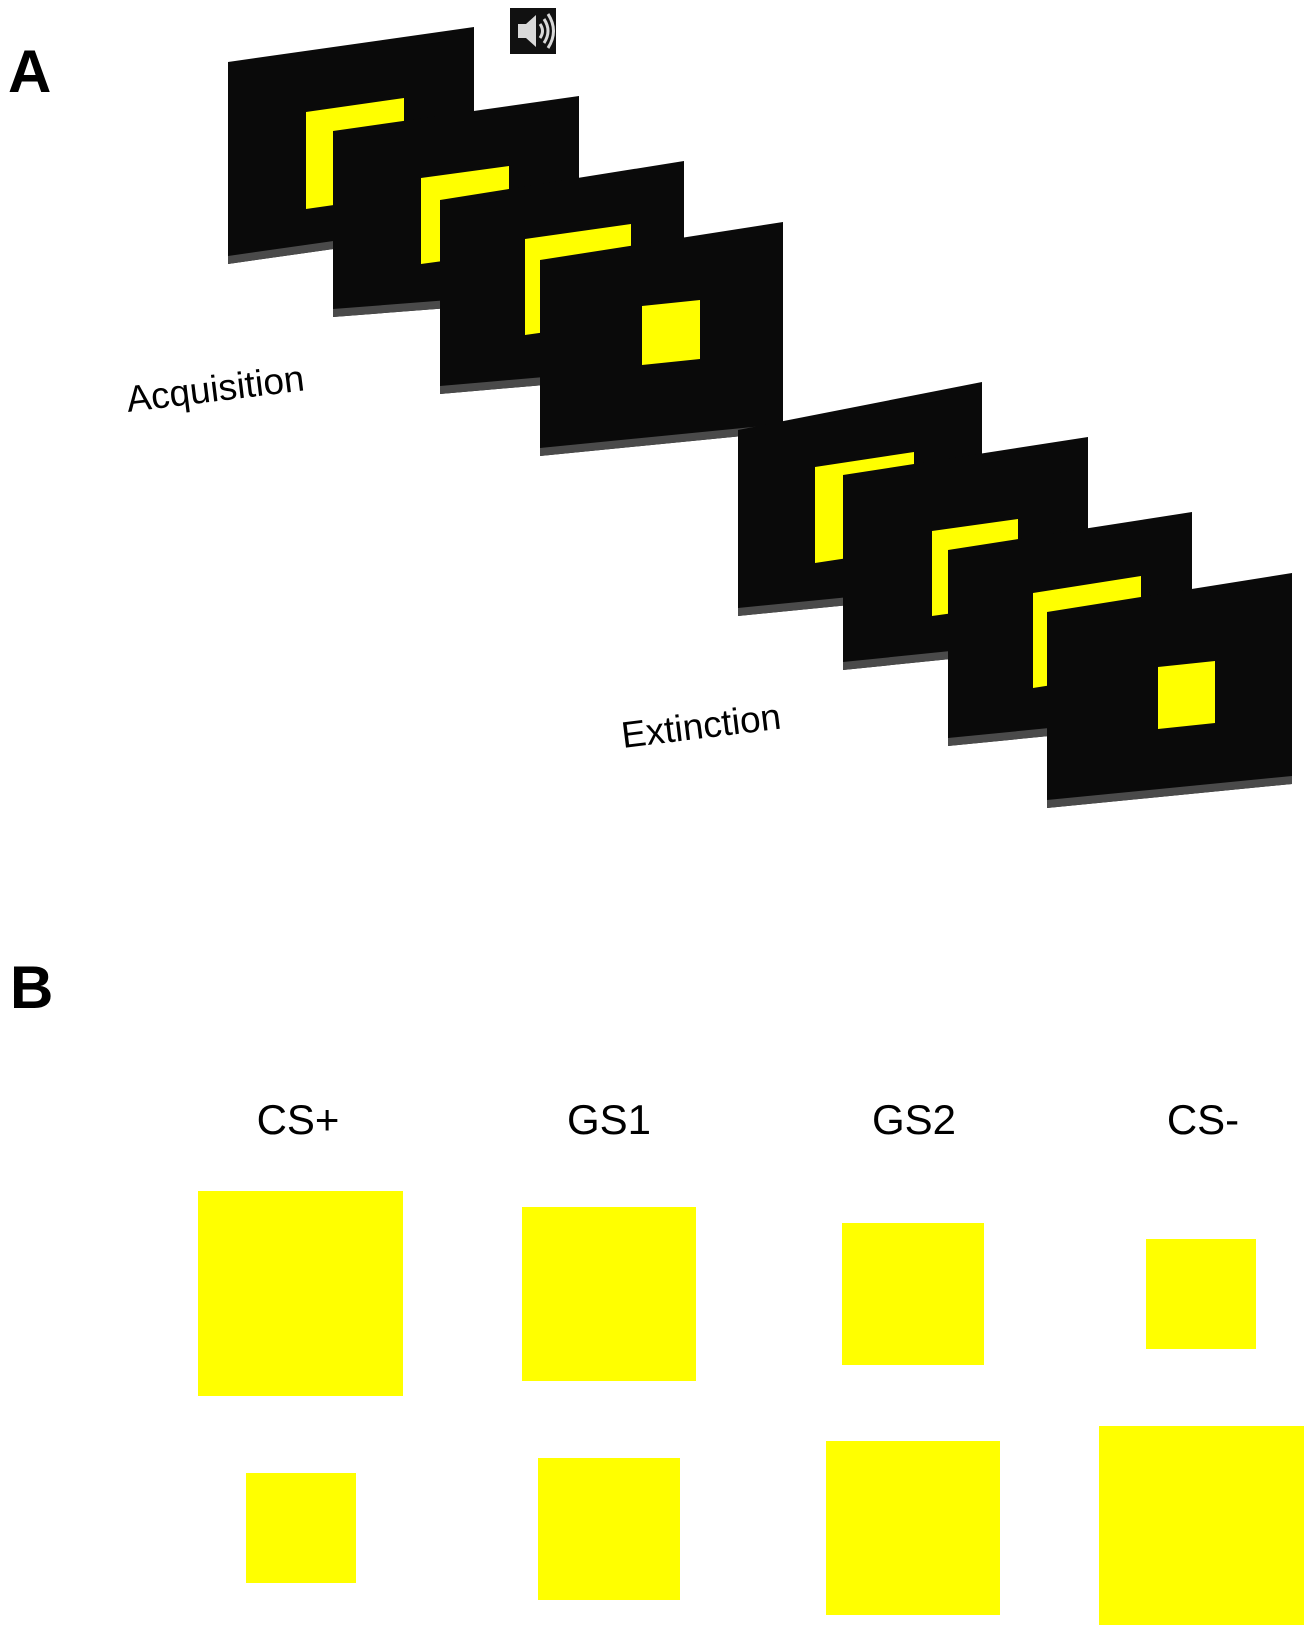 This screenshot has height=1625, width=1304. What do you see at coordinates (215, 388) in the screenshot?
I see `acquisition-label: Acquisition` at bounding box center [215, 388].